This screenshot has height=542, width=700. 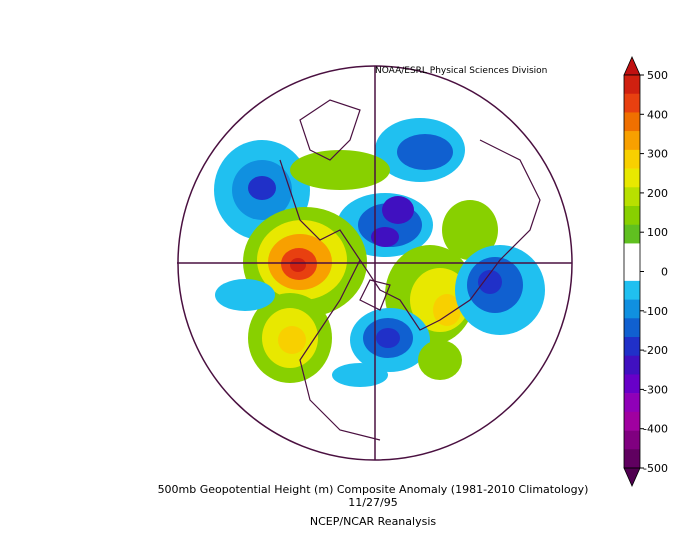 What do you see at coordinates (664, 272) in the screenshot?
I see `colorbar-tick-label: 0` at bounding box center [664, 272].